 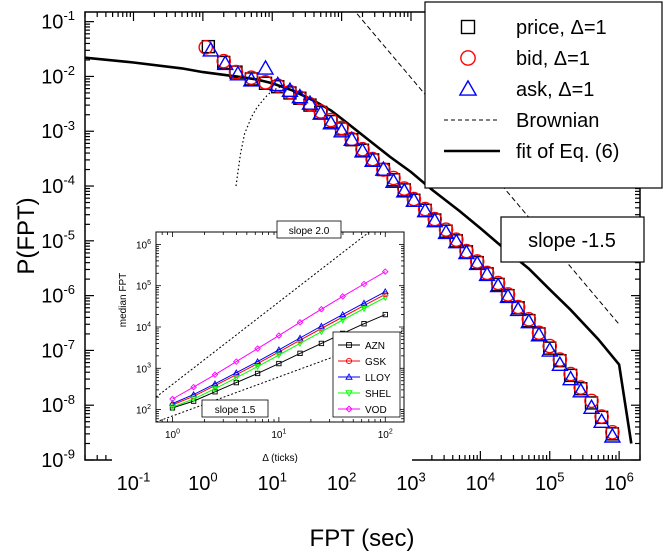 What do you see at coordinates (279, 347) in the screenshot?
I see `inset-line-lloy` at bounding box center [279, 347].